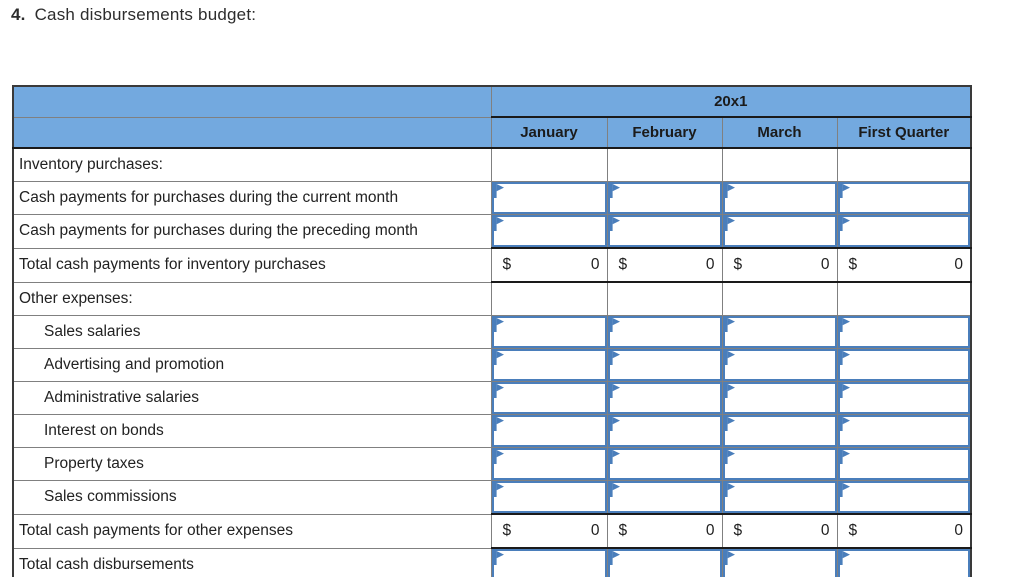 This screenshot has height=577, width=1024. What do you see at coordinates (252, 332) in the screenshot?
I see `row-label: Sales salaries` at bounding box center [252, 332].